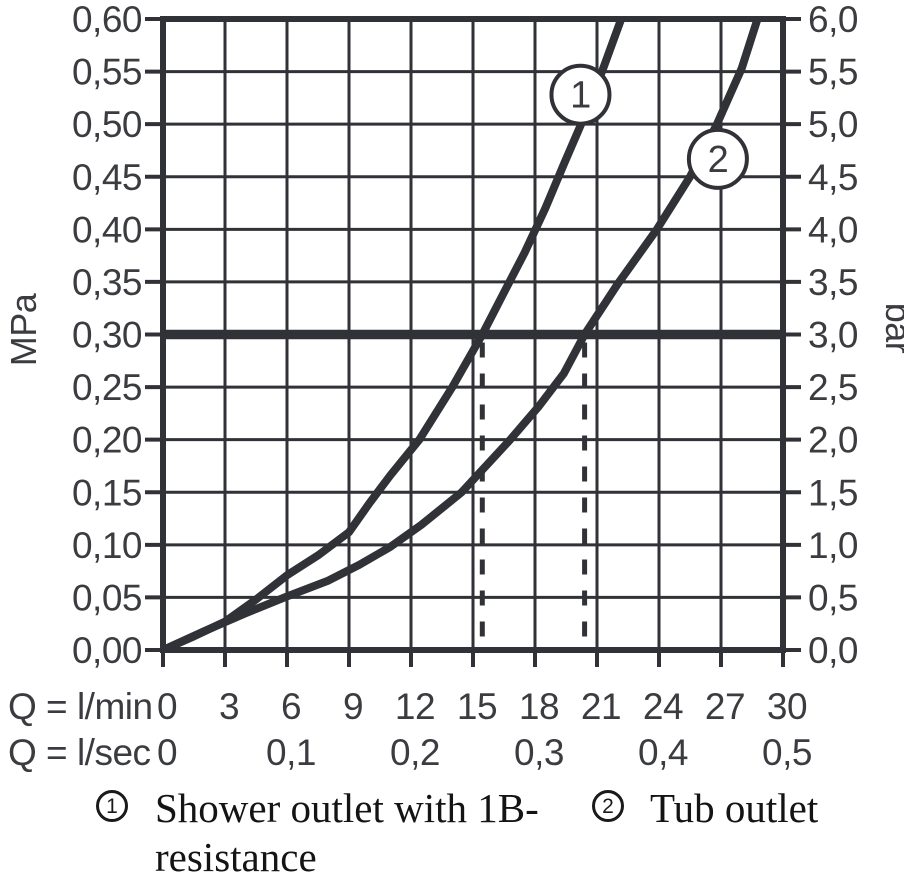 The height and width of the screenshot is (875, 904). I want to click on legend-item-2: 2 Tub outlet, so click(705, 804).